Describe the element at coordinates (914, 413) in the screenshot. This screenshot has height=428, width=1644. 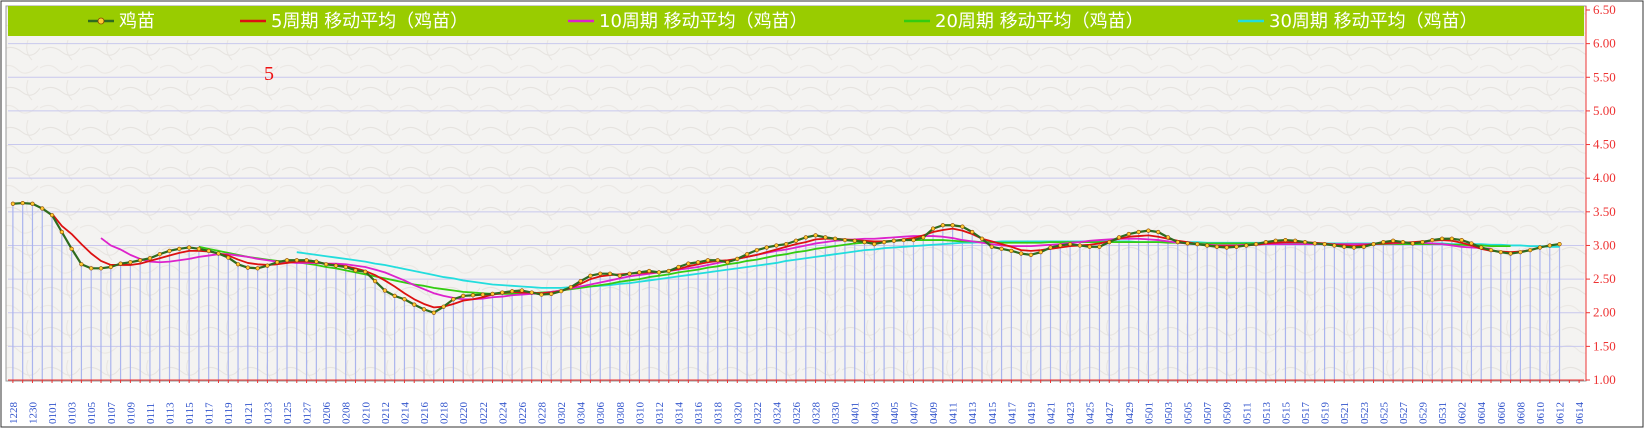
I see `x-tick-label: 0407` at that location.